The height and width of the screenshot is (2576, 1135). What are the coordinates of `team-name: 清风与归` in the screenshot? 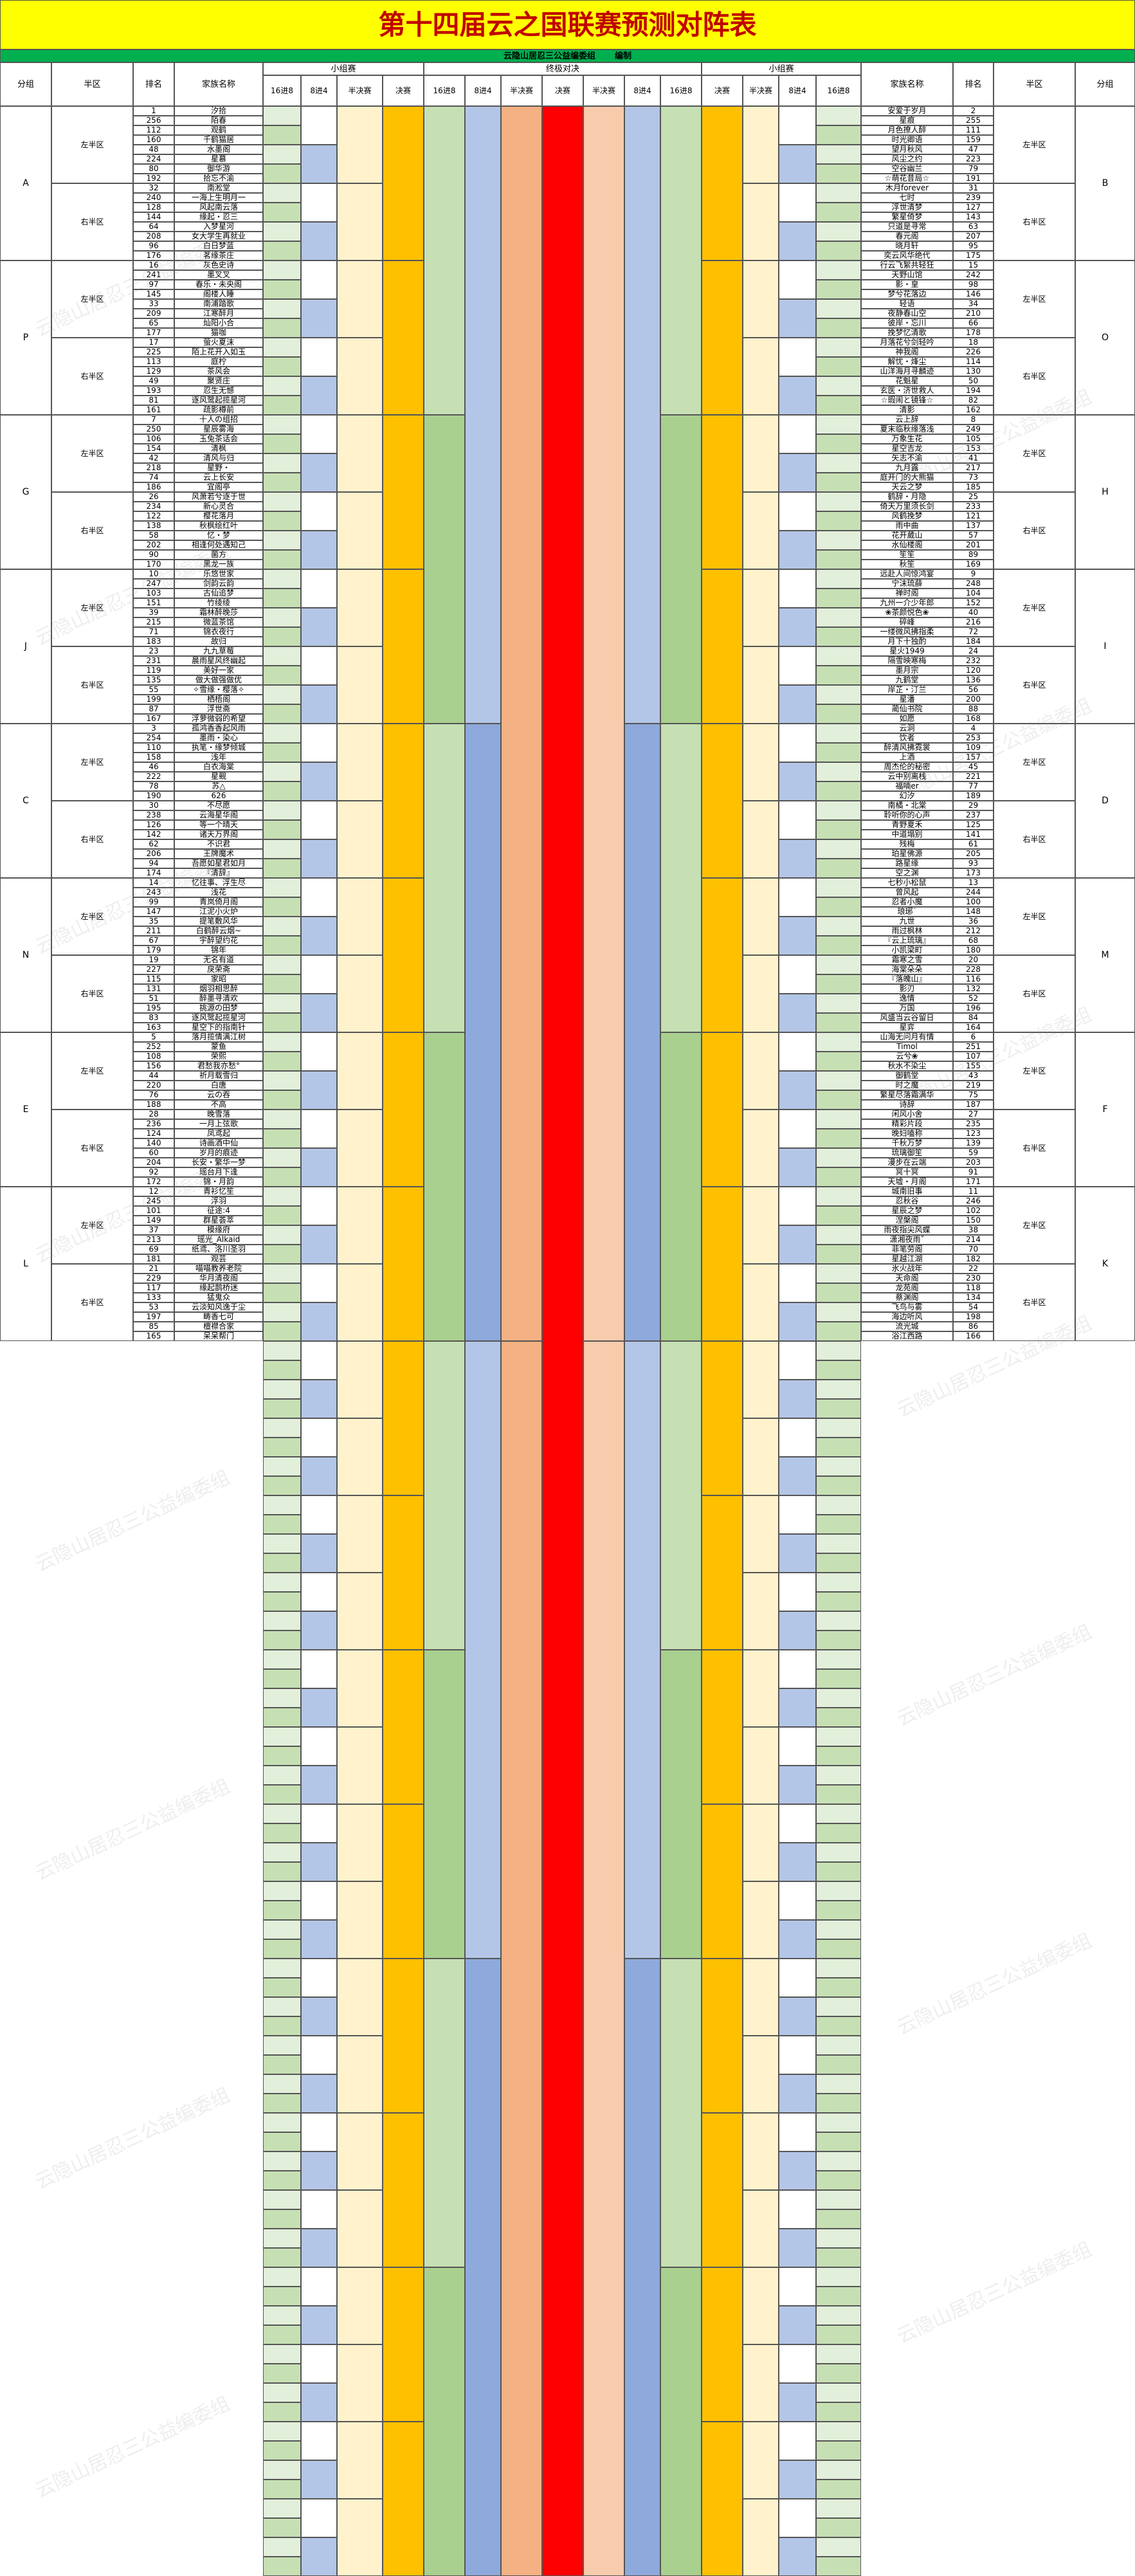 It's located at (219, 458).